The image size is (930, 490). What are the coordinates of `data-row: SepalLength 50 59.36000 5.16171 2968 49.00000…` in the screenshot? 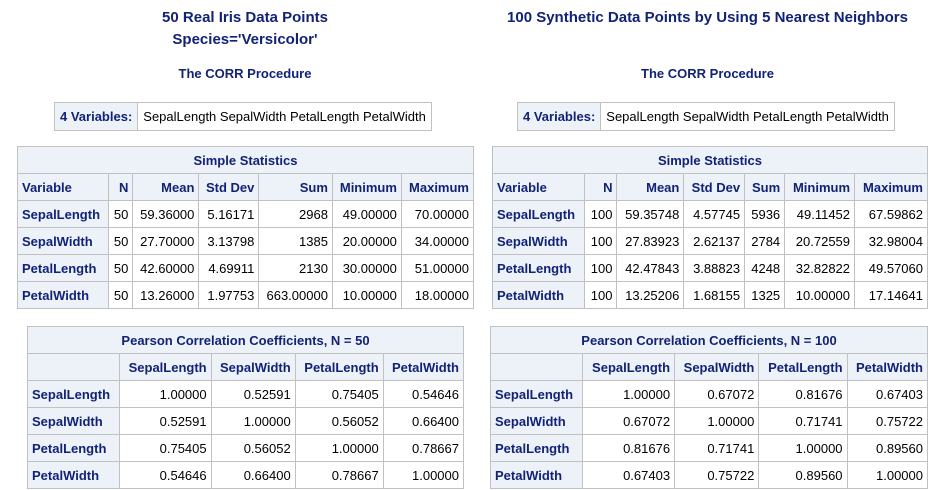 It's located at (246, 214).